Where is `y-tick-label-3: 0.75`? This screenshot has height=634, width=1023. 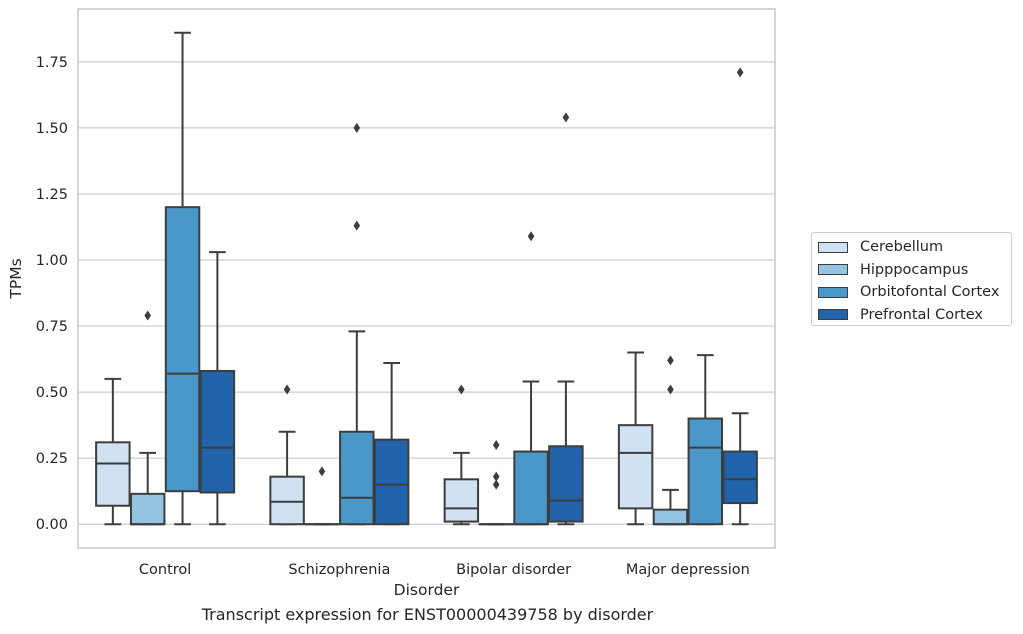 y-tick-label-3: 0.75 is located at coordinates (52, 327).